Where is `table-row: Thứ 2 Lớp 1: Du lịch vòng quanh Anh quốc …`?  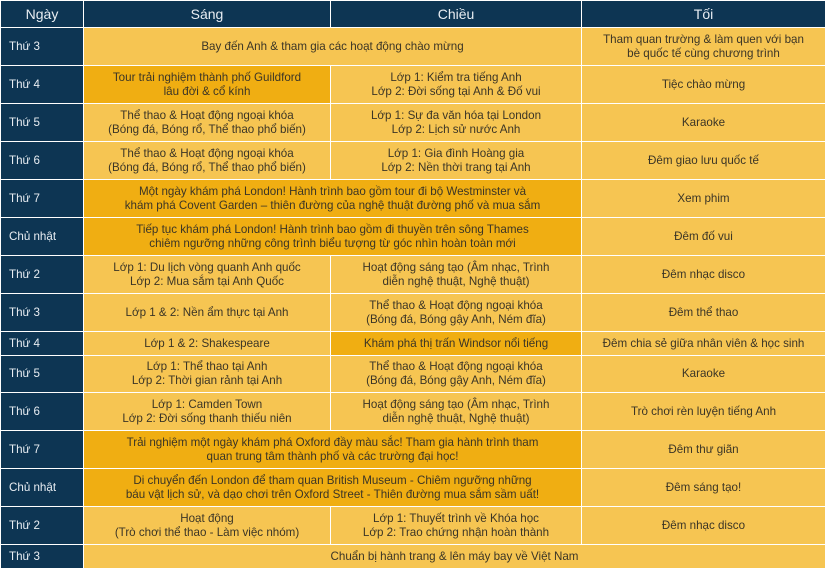 table-row: Thứ 2 Lớp 1: Du lịch vòng quanh Anh quốc … is located at coordinates (412, 274).